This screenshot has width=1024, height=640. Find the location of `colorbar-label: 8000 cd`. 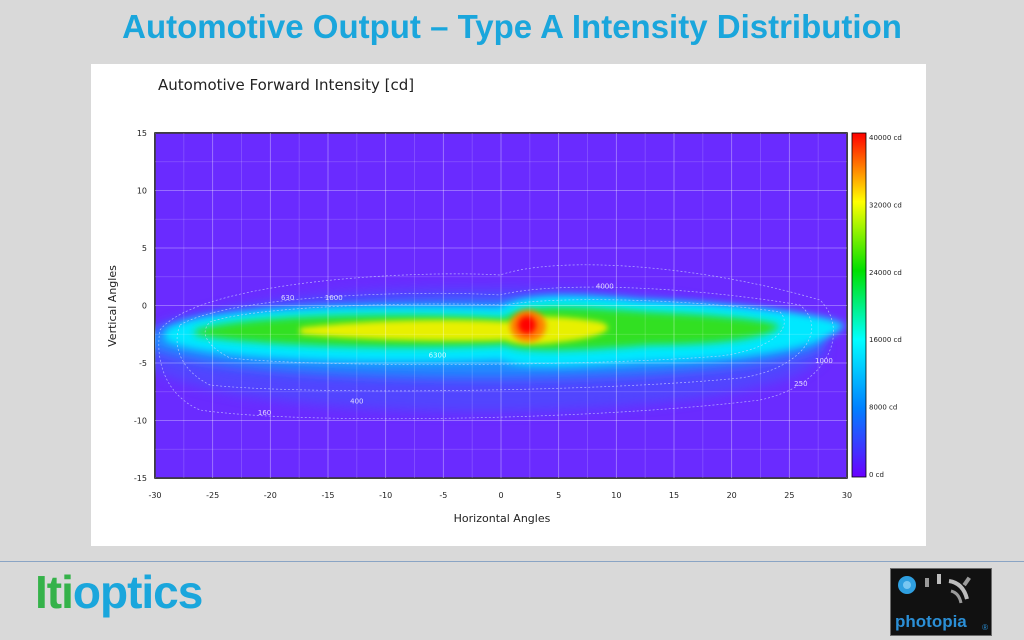

colorbar-label: 8000 cd is located at coordinates (883, 408).